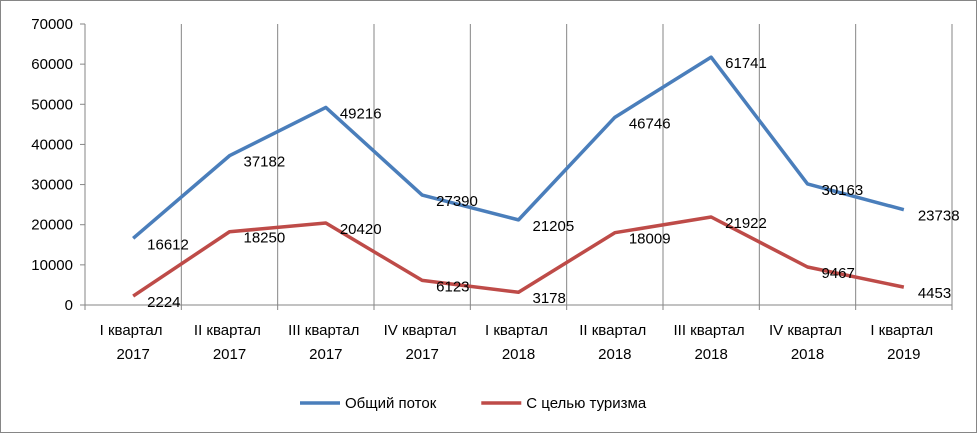 Image resolution: width=977 pixels, height=433 pixels. Describe the element at coordinates (452, 286) in the screenshot. I see `data-label: 6123` at that location.